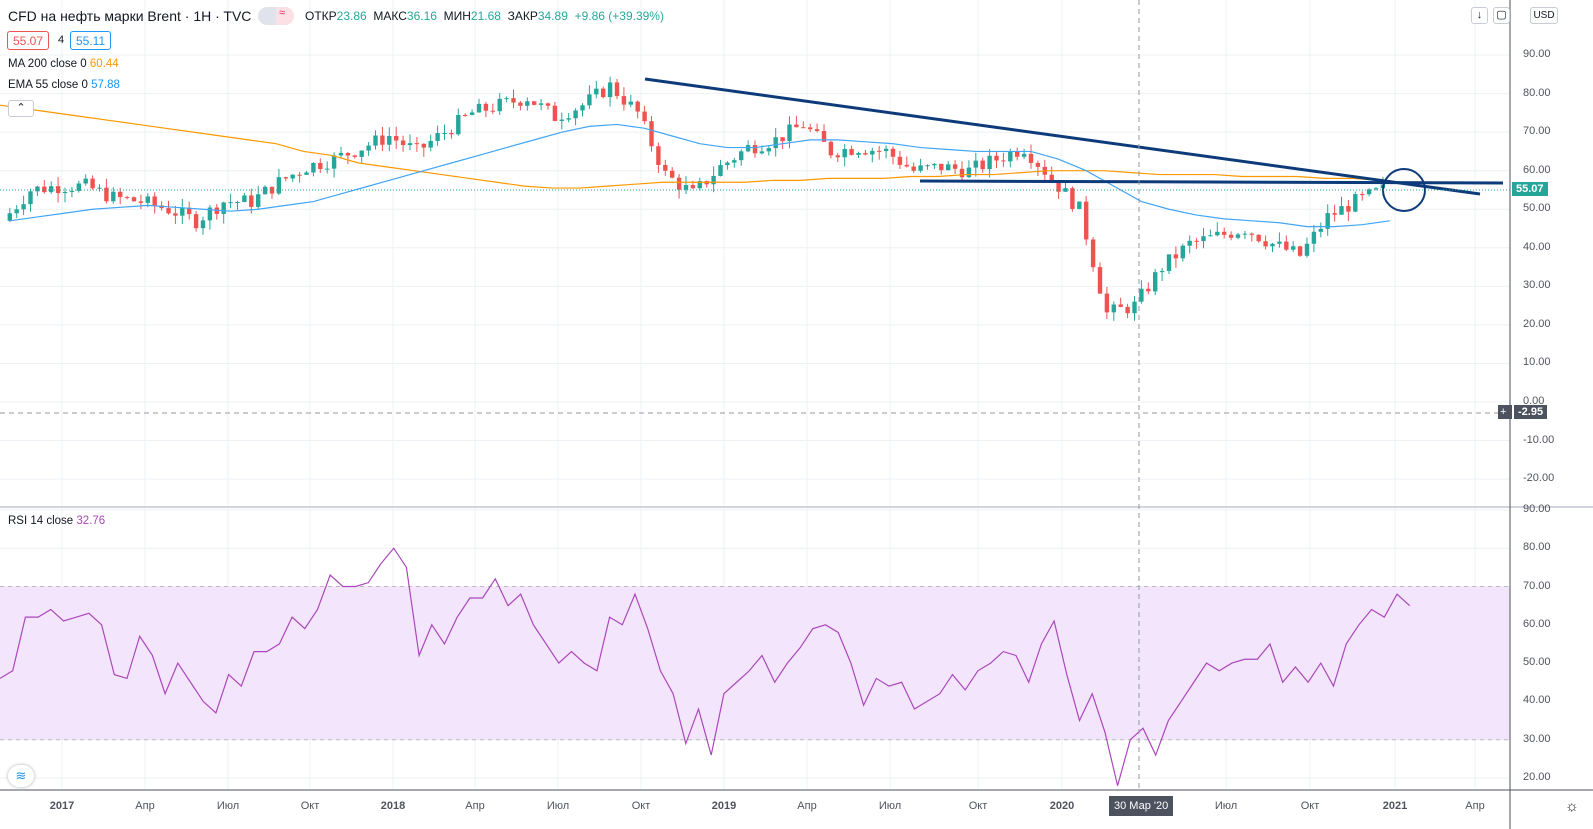  Describe the element at coordinates (21, 776) in the screenshot. I see `tradingview-logo-icon: ≋` at that location.